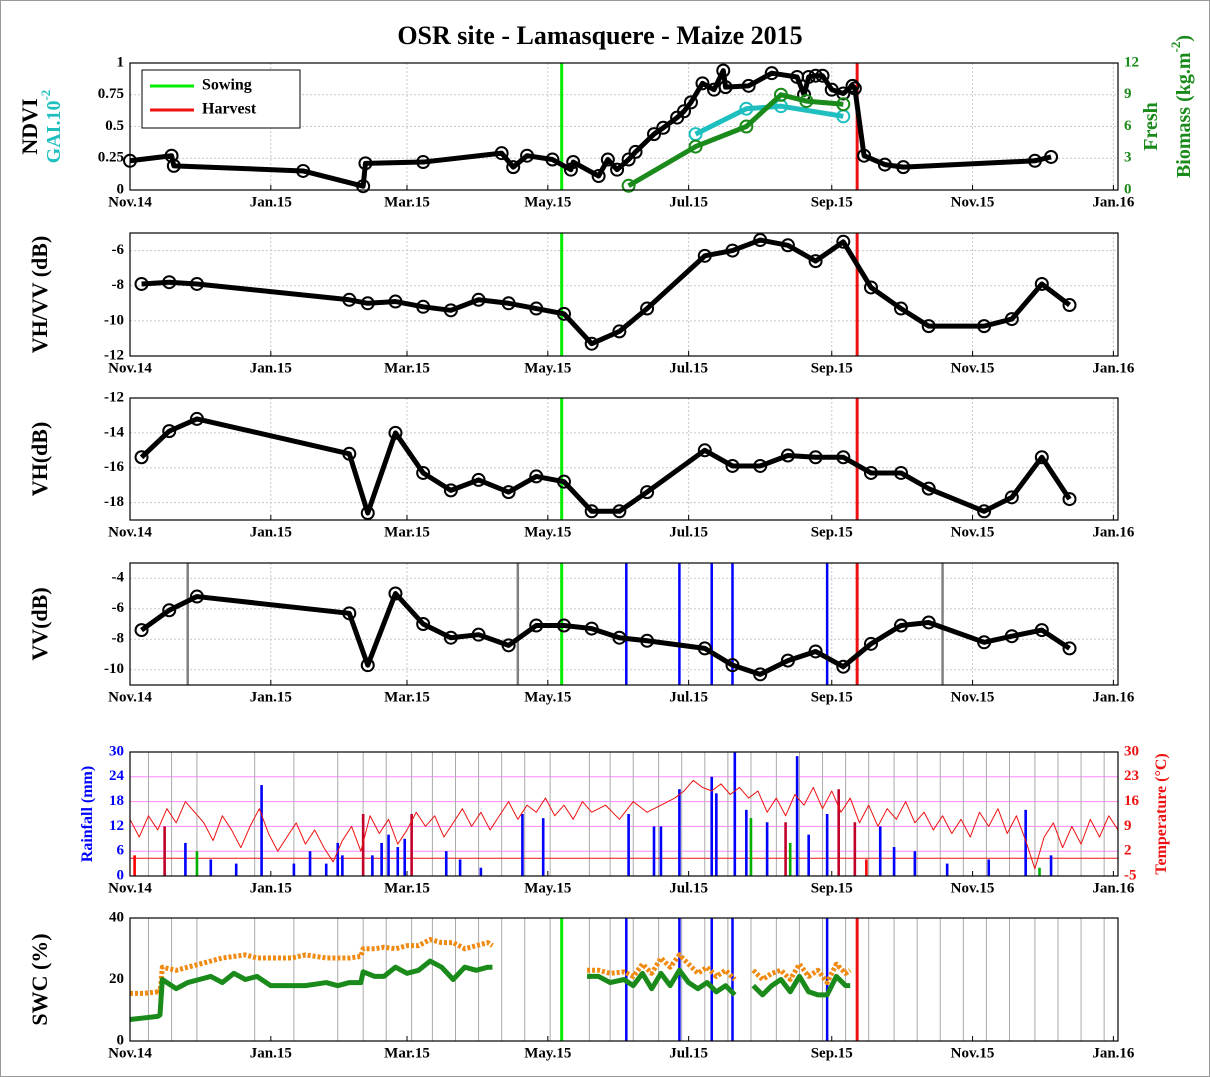 The height and width of the screenshot is (1077, 1210). I want to click on axis-label-part: NDVI, so click(29, 126).